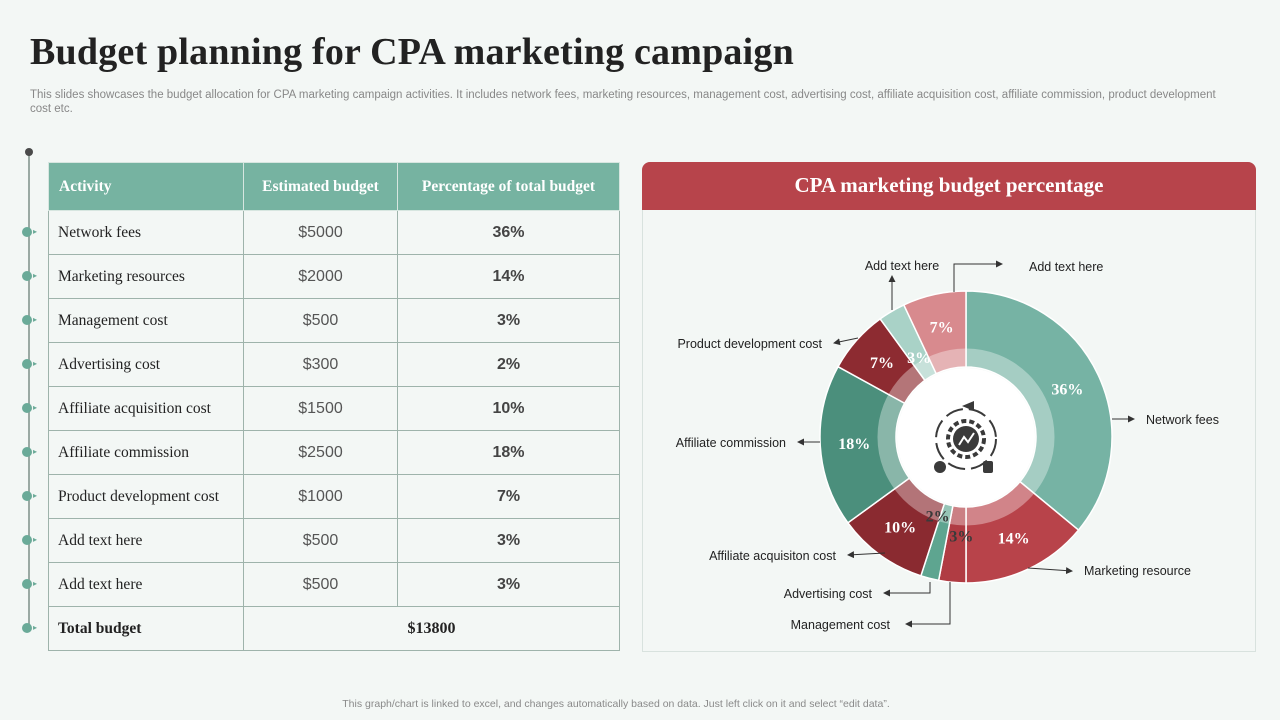 The width and height of the screenshot is (1280, 720). I want to click on slice-category-label: Advertising cost, so click(828, 594).